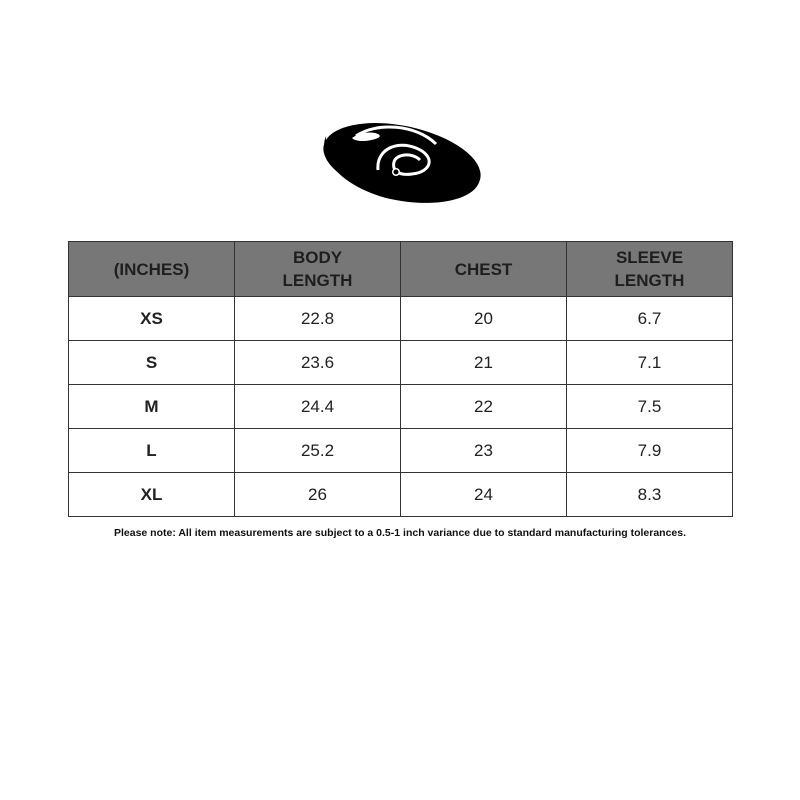  I want to click on brand-logo, so click(402, 163).